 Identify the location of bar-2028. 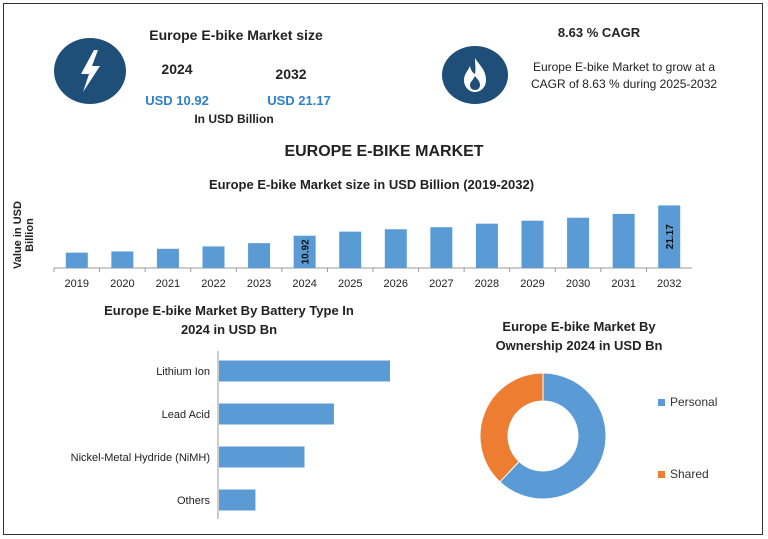
(486, 245).